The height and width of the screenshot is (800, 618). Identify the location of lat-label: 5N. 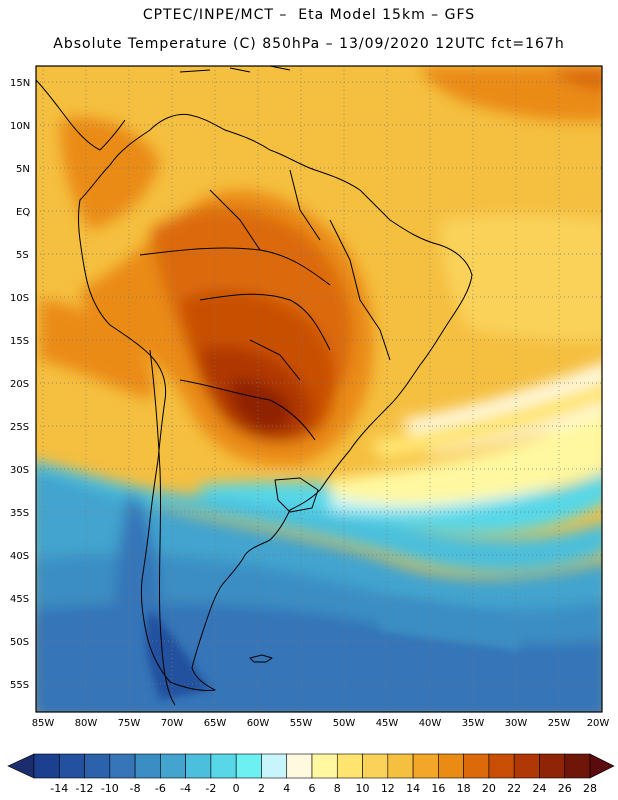
(23, 169).